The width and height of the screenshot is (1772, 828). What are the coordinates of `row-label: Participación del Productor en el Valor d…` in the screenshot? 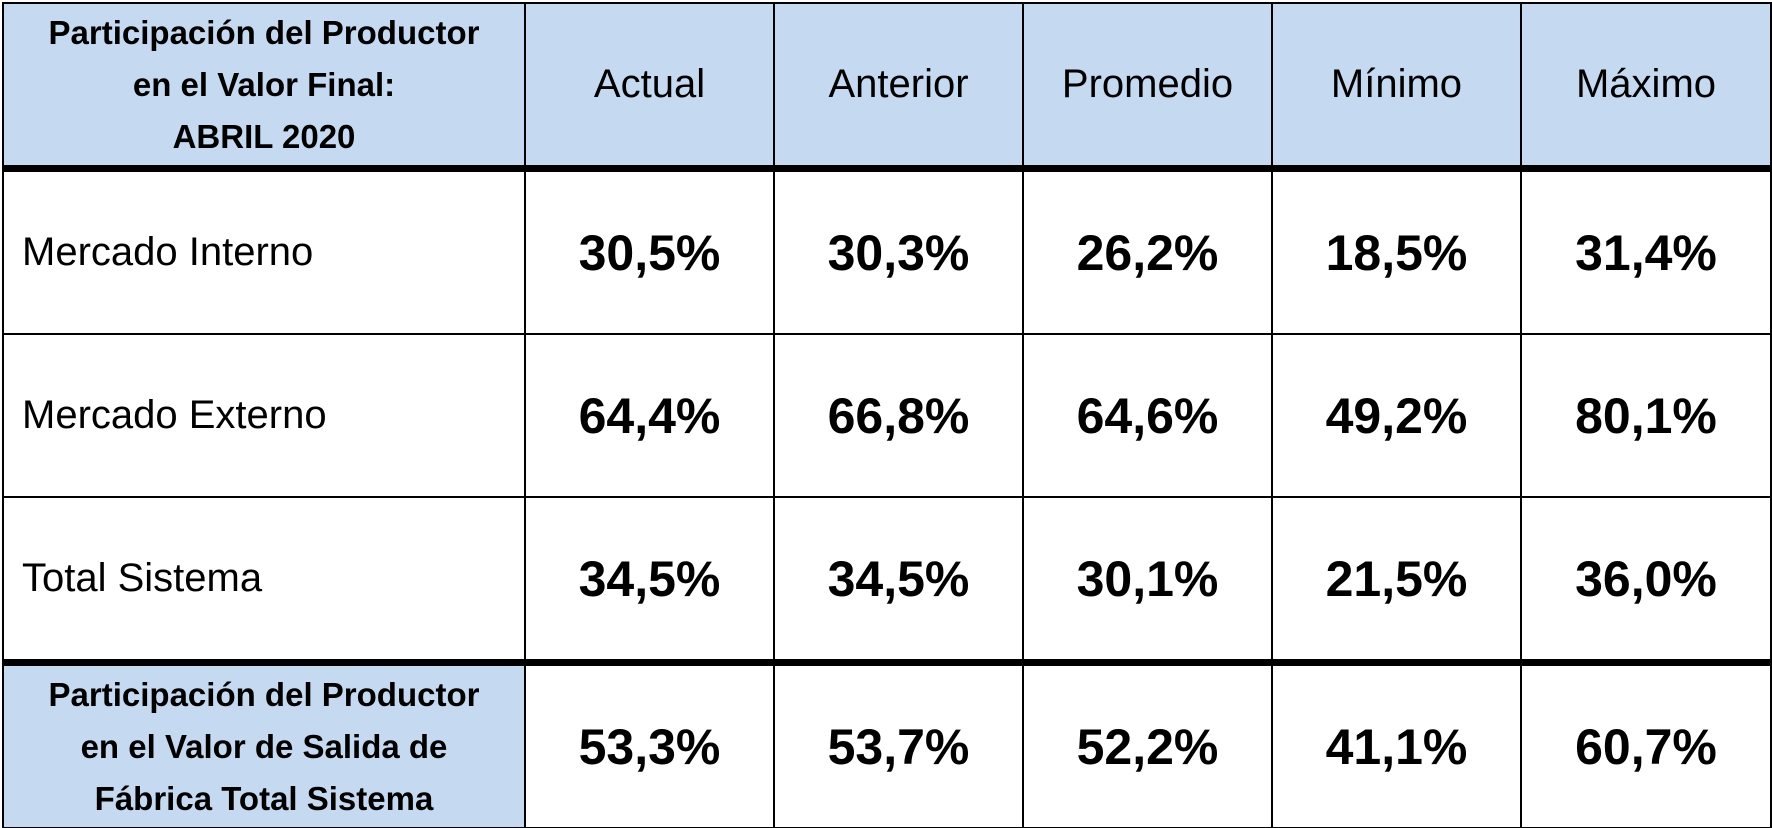 It's located at (264, 743).